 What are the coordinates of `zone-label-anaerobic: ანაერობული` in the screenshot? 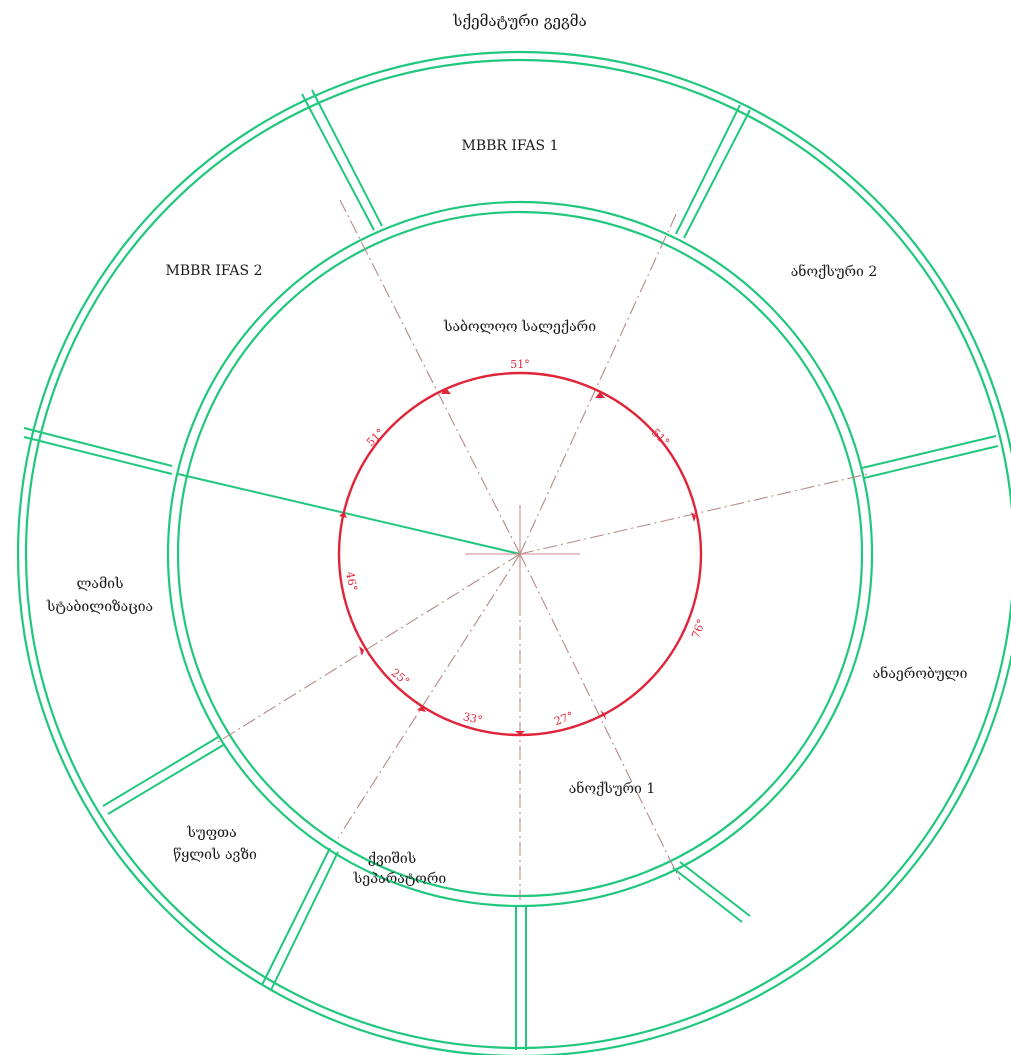 It's located at (920, 673).